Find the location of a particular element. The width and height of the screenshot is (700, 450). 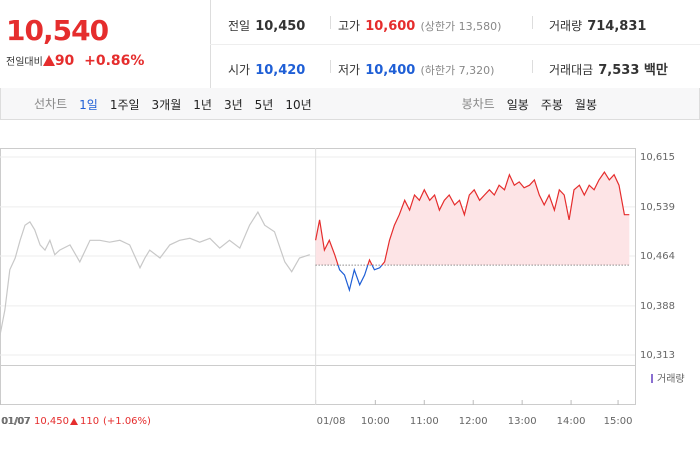

hover-date: 01/07 is located at coordinates (16, 421).